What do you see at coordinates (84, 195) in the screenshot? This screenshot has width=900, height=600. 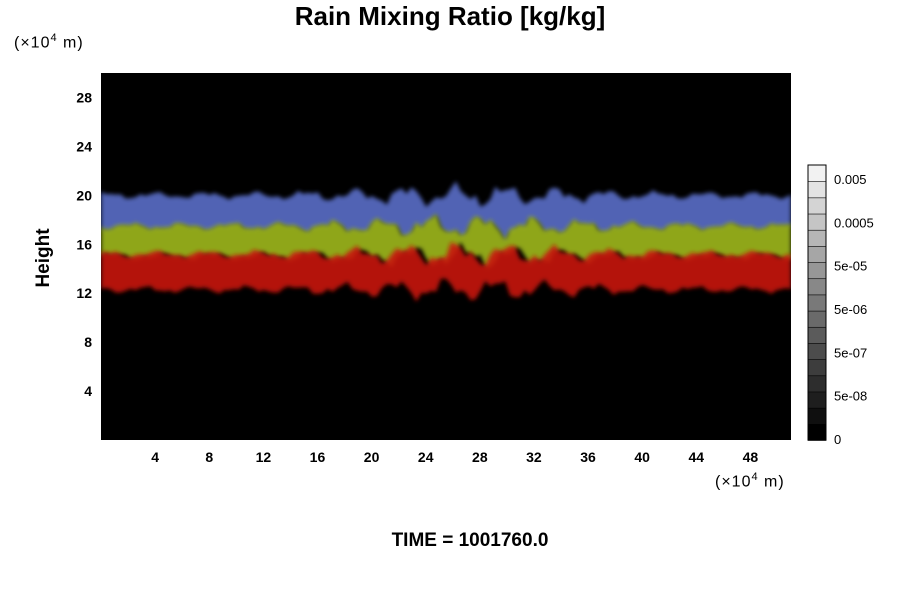 I see `y-tick-label: 20` at bounding box center [84, 195].